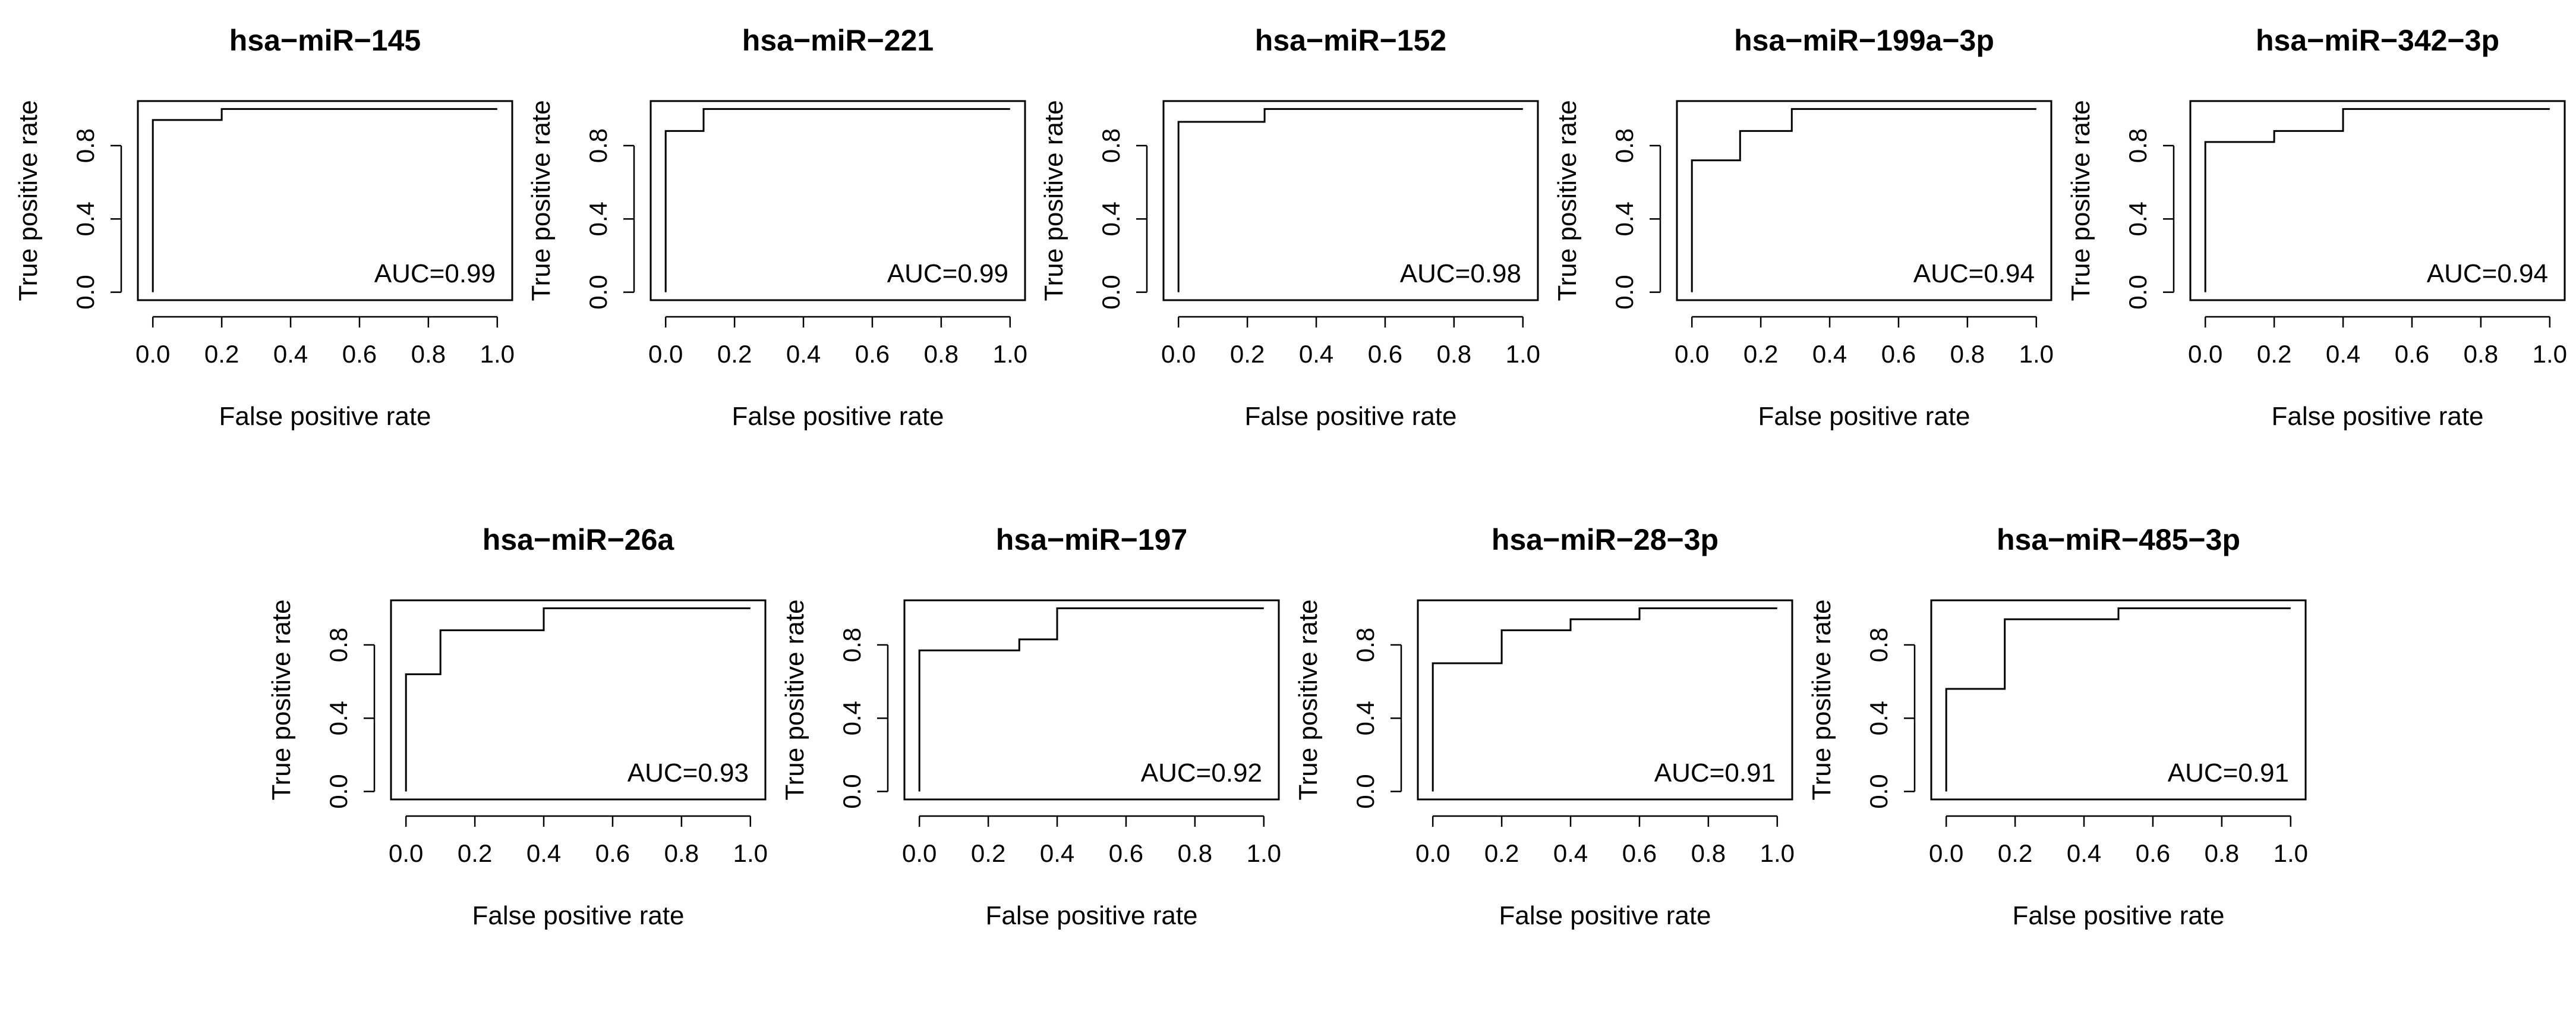 The height and width of the screenshot is (1014, 2576). I want to click on panel-title: hsa−miR−221, so click(838, 40).